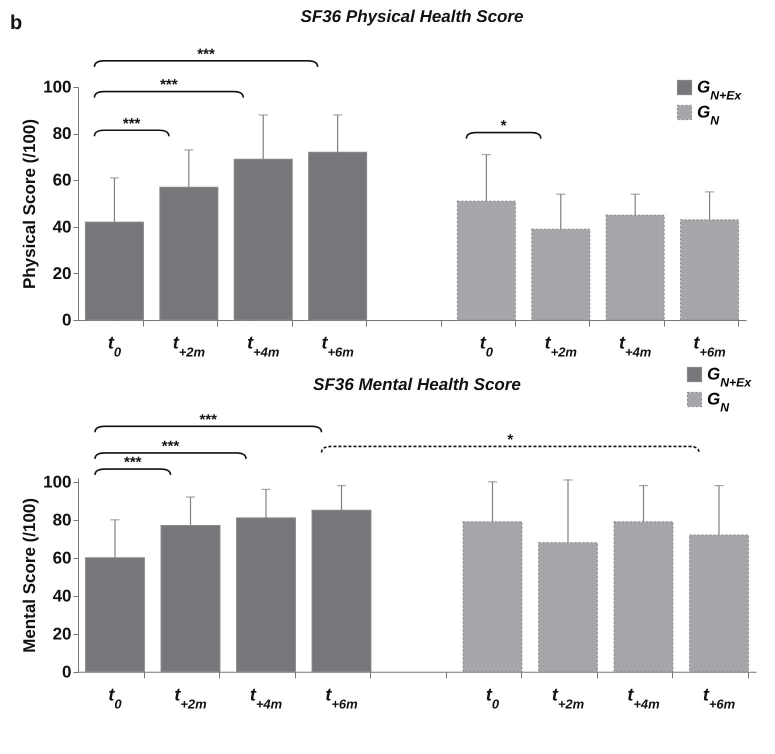 The image size is (775, 754). What do you see at coordinates (30, 204) in the screenshot?
I see `y-axis-title: Physical Score (/100)` at bounding box center [30, 204].